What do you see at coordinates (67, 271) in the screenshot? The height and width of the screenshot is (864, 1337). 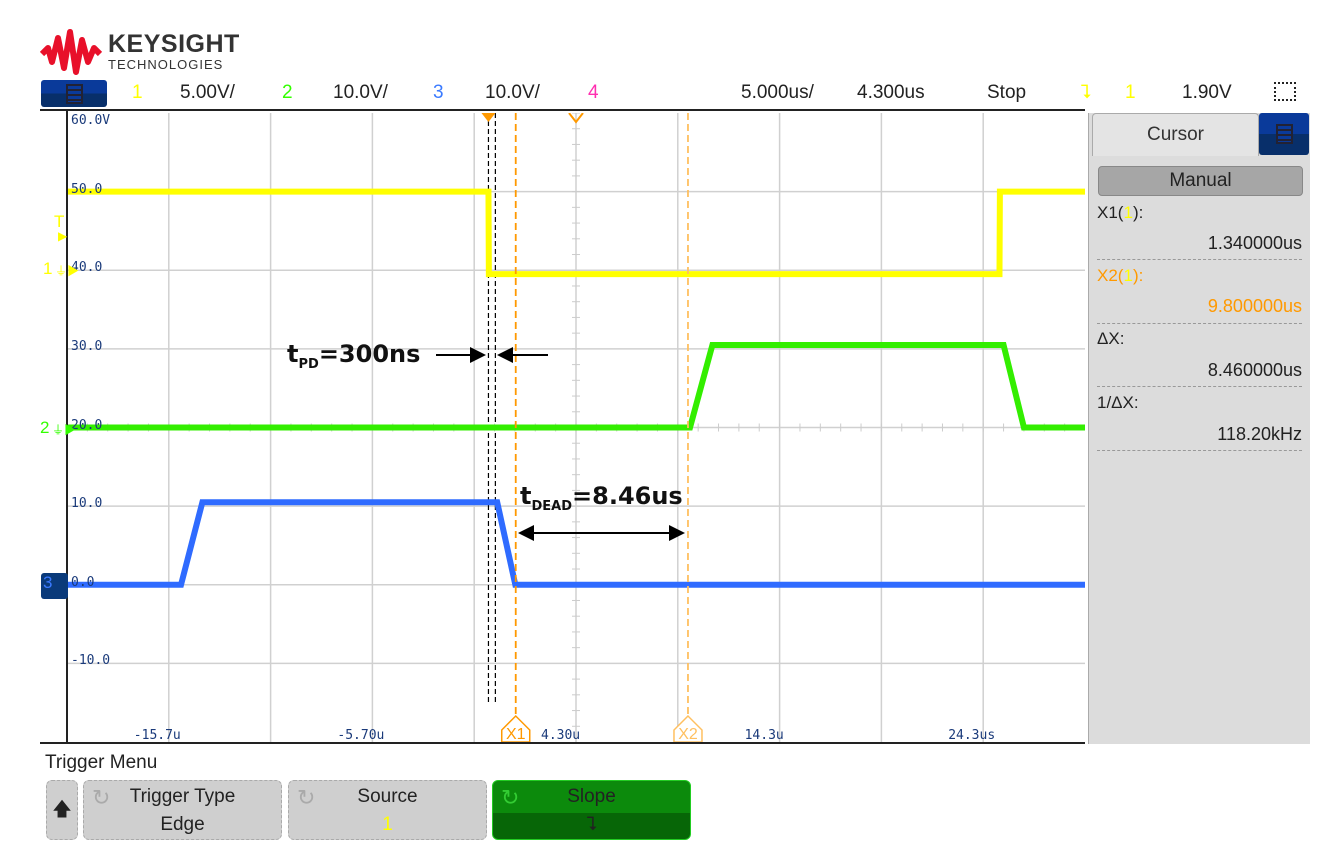 I see `ch1-ground-icon: ⏚▶` at bounding box center [67, 271].